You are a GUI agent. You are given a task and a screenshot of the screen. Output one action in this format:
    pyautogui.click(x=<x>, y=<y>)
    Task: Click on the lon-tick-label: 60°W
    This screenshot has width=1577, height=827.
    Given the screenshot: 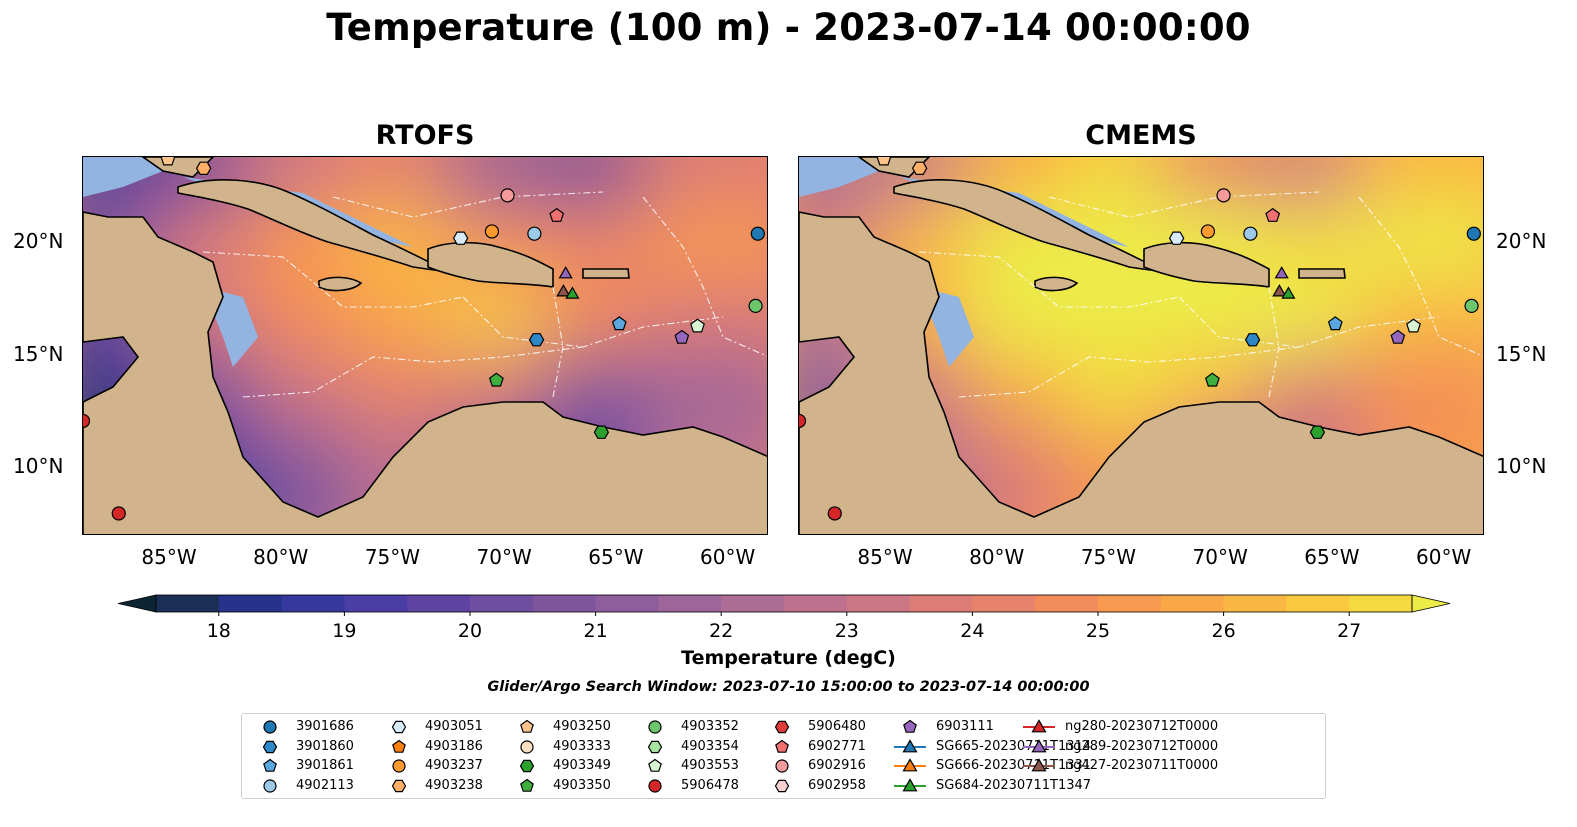 What is the action you would take?
    pyautogui.click(x=728, y=557)
    